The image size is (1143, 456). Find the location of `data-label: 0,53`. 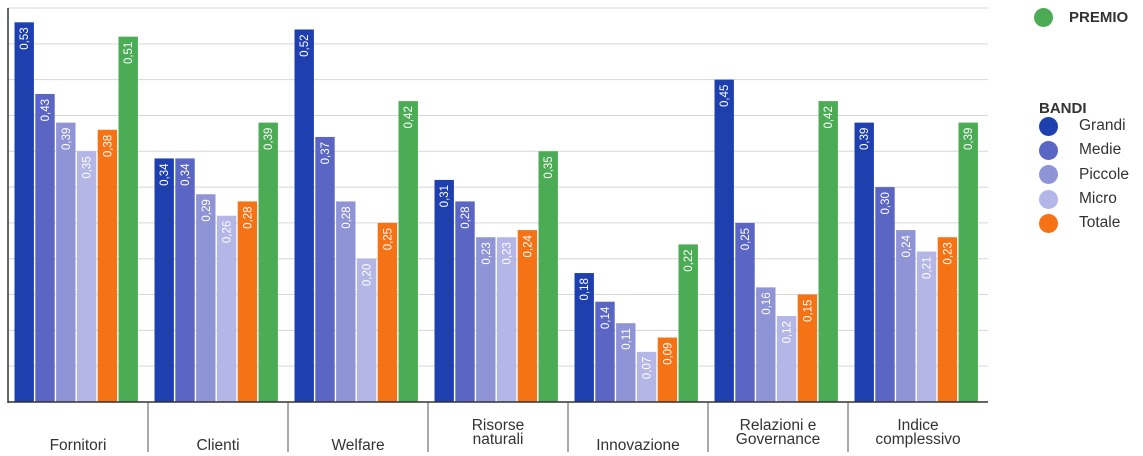

data-label: 0,53 is located at coordinates (25, 38).